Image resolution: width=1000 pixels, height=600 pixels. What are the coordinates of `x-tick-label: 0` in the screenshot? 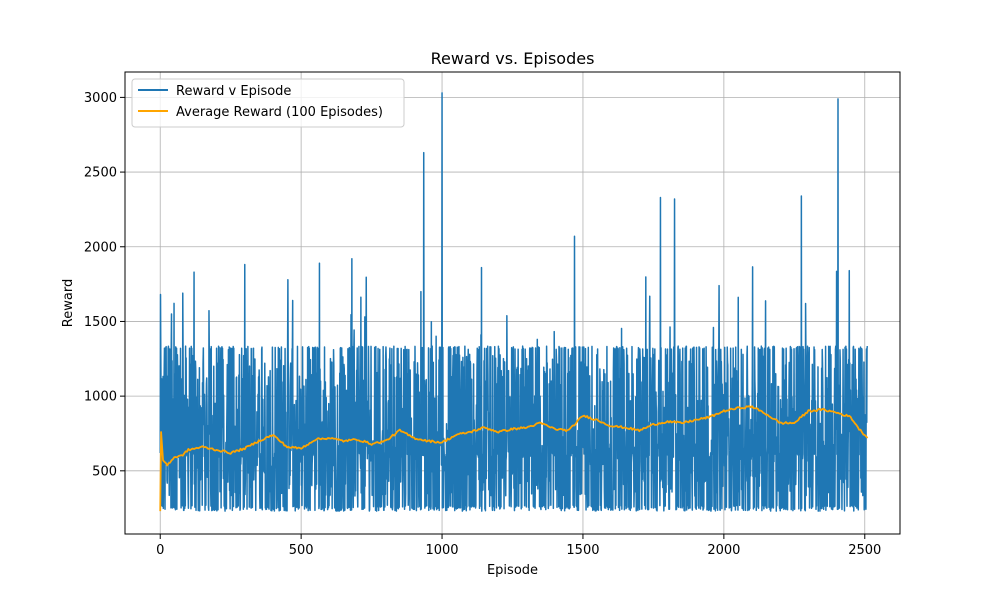 It's located at (160, 550).